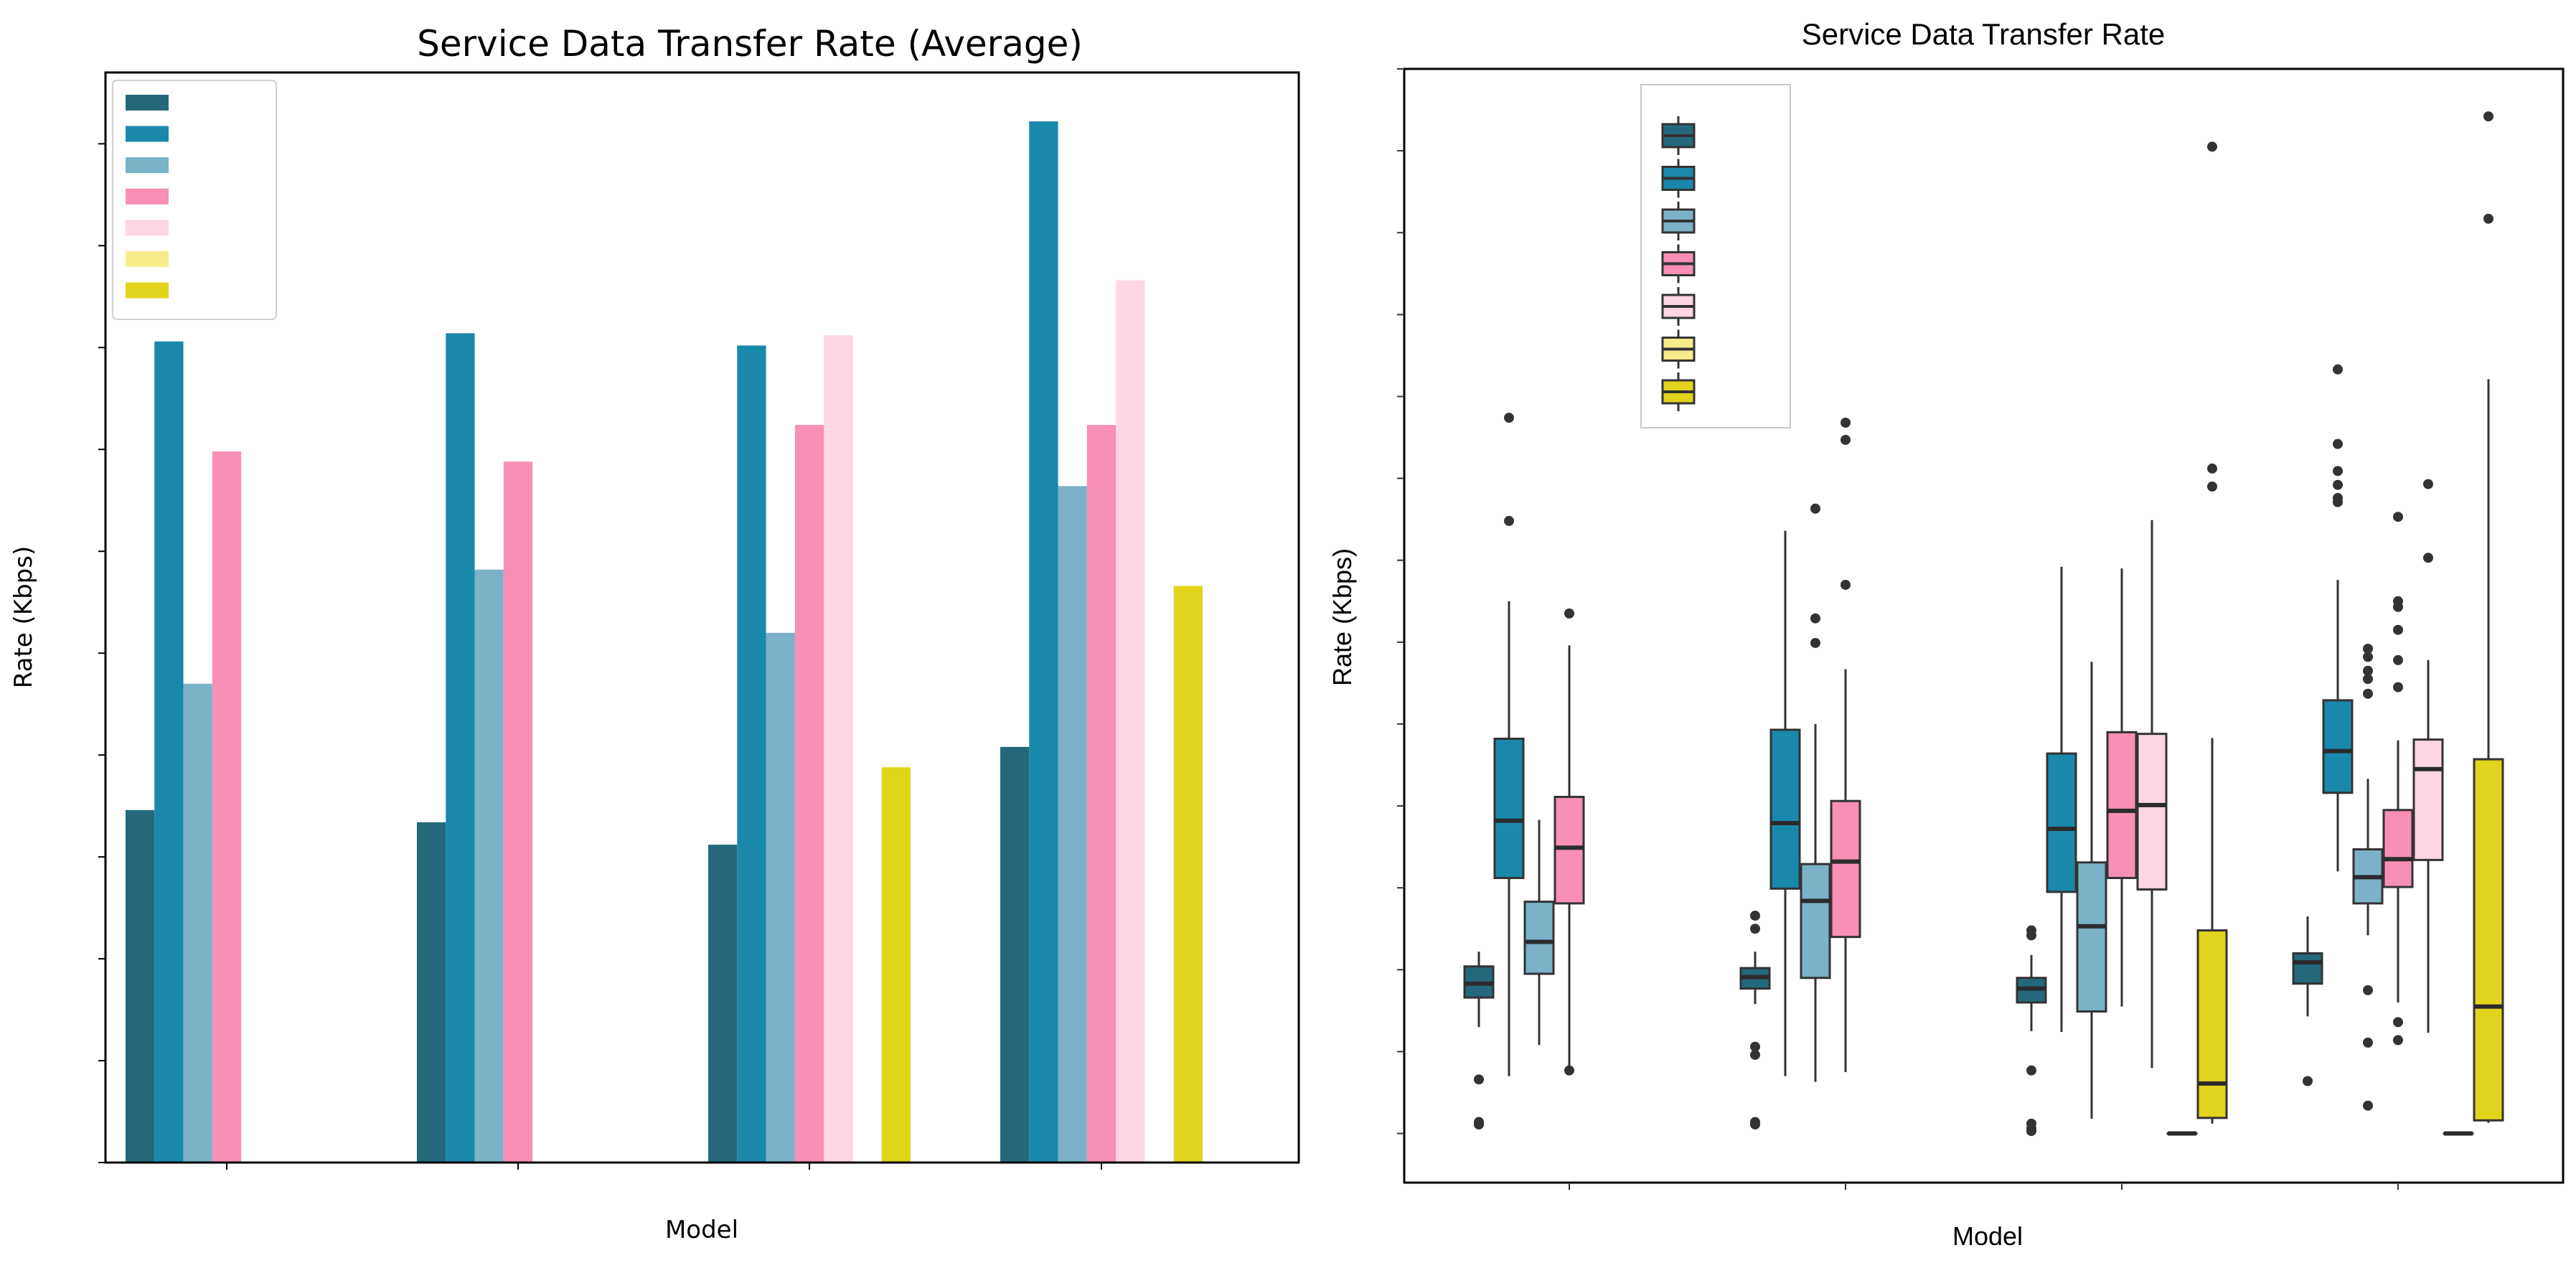 This screenshot has height=1263, width=2576. Describe the element at coordinates (147, 103) in the screenshot. I see `legend-swatch-cloud` at that location.